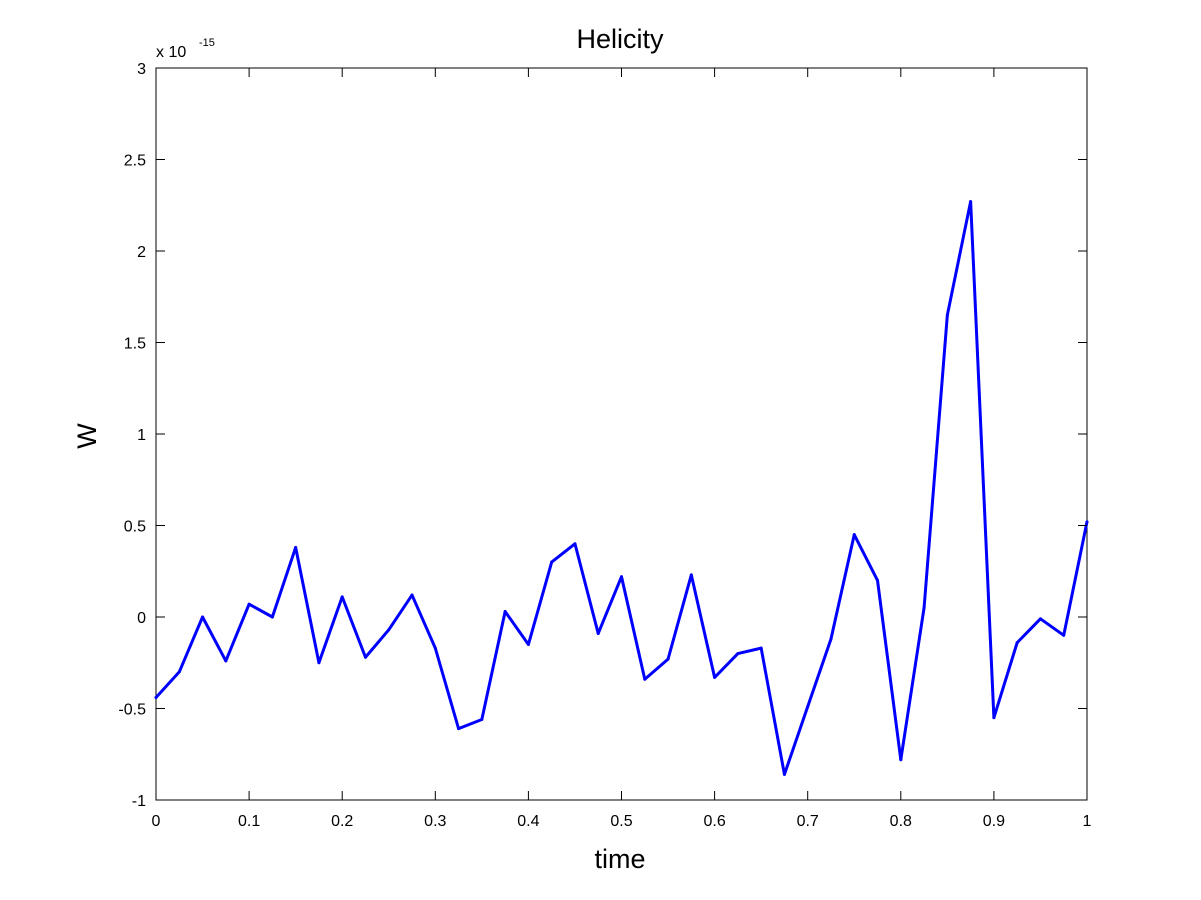 The image size is (1201, 900). I want to click on y-axis-label: W, so click(87, 436).